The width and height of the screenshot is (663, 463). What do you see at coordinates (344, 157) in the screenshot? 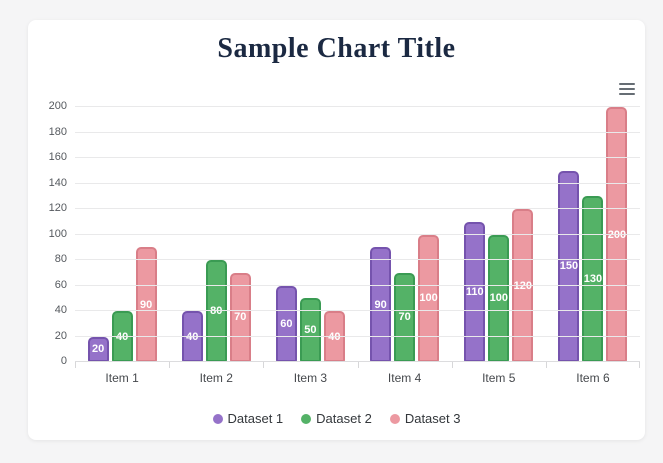
I see `gridline-y-160: 160` at bounding box center [344, 157].